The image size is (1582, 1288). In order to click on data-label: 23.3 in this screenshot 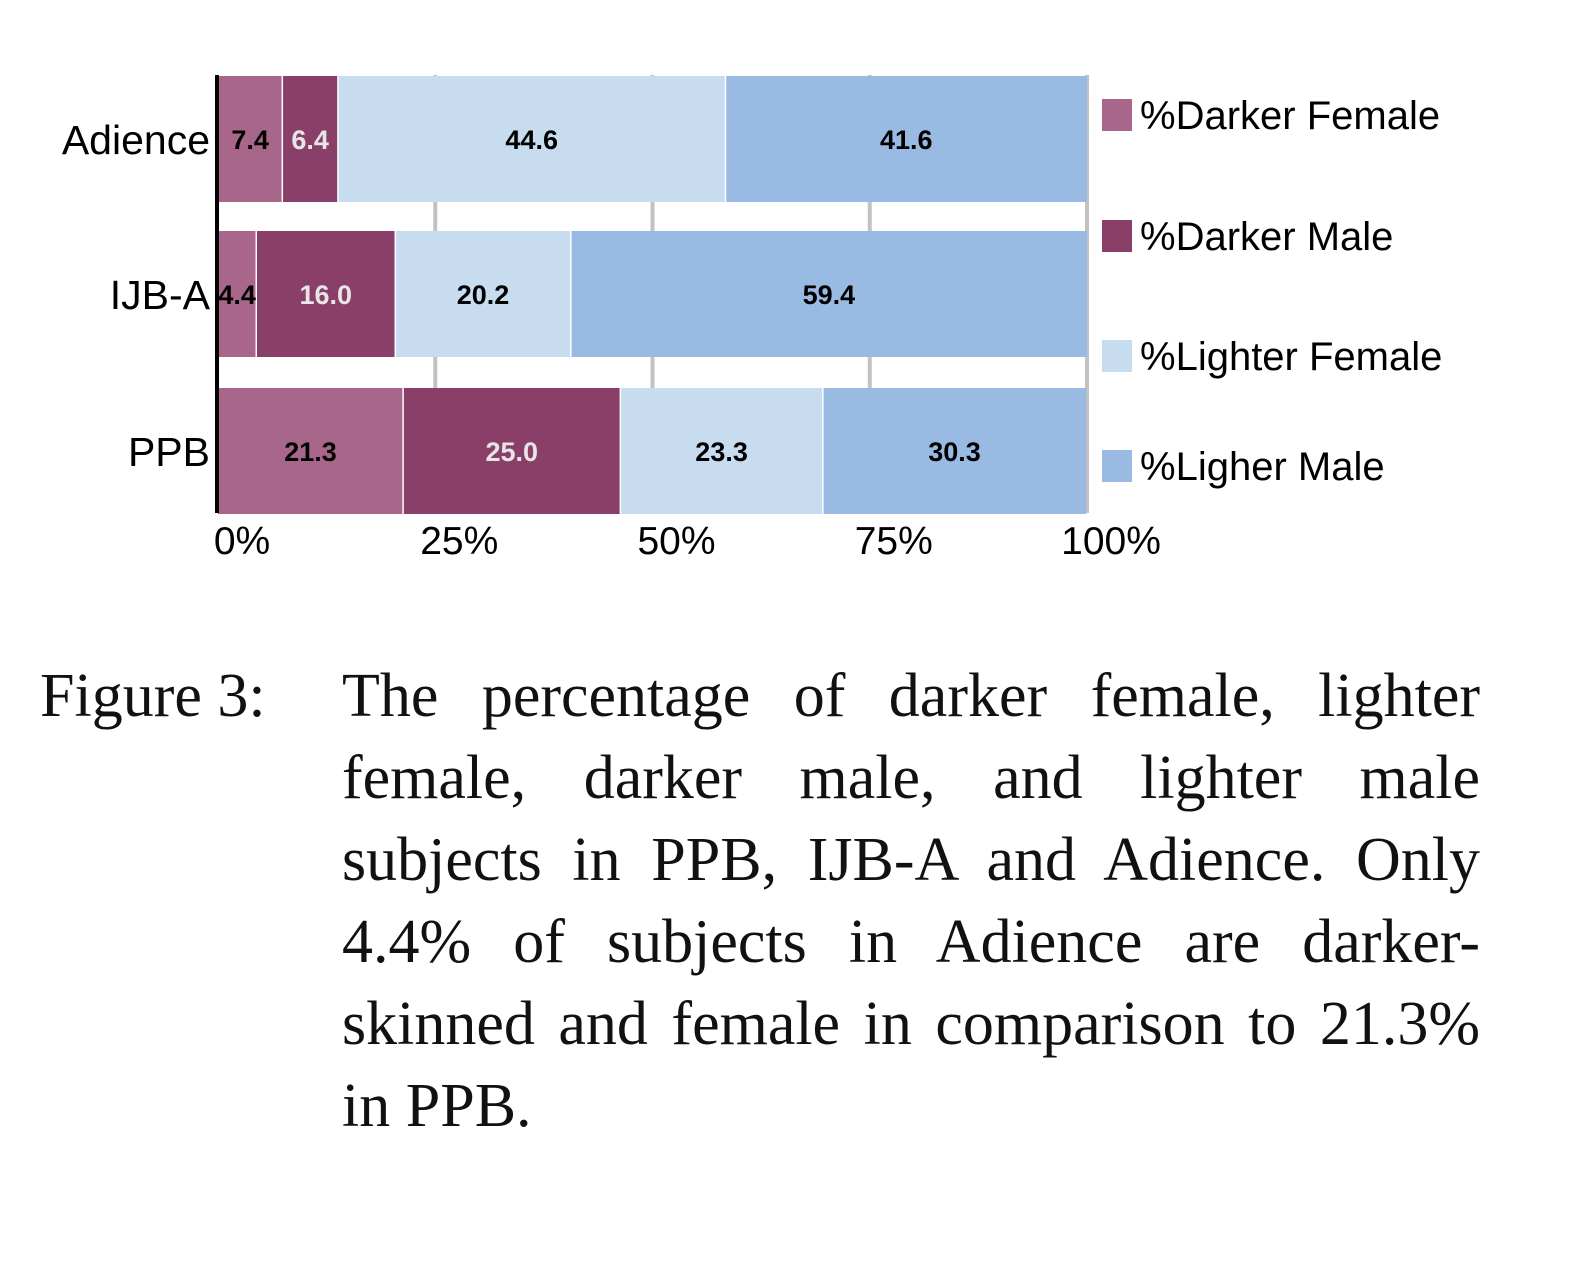, I will do `click(721, 452)`.